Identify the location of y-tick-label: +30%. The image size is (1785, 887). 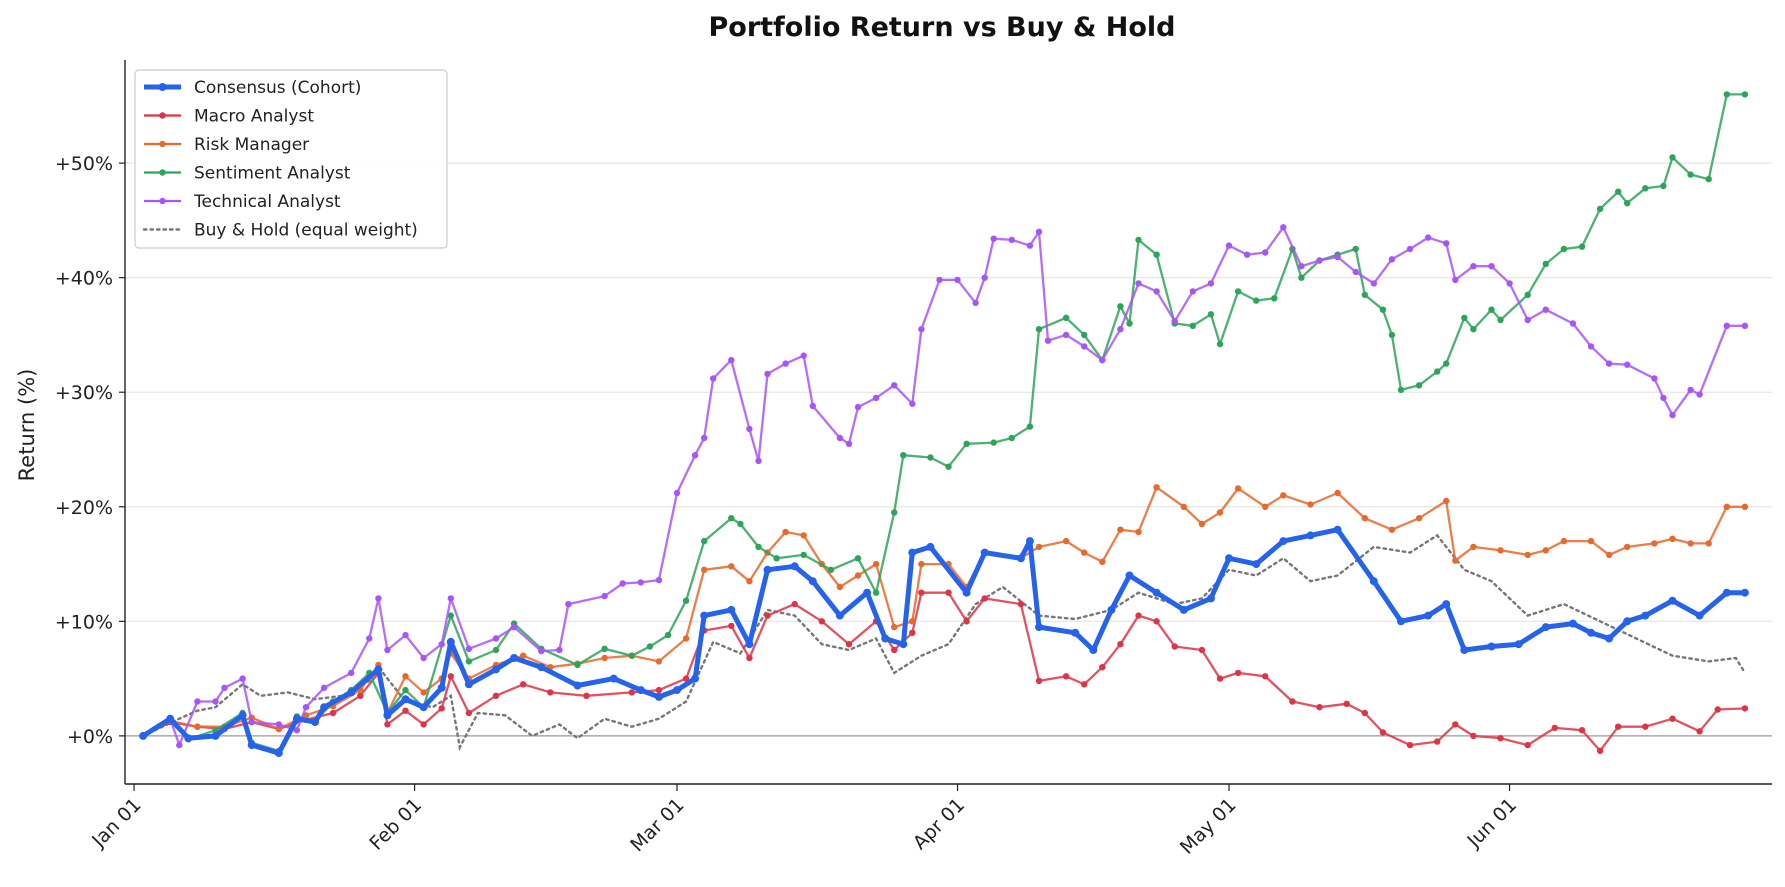
(84, 393).